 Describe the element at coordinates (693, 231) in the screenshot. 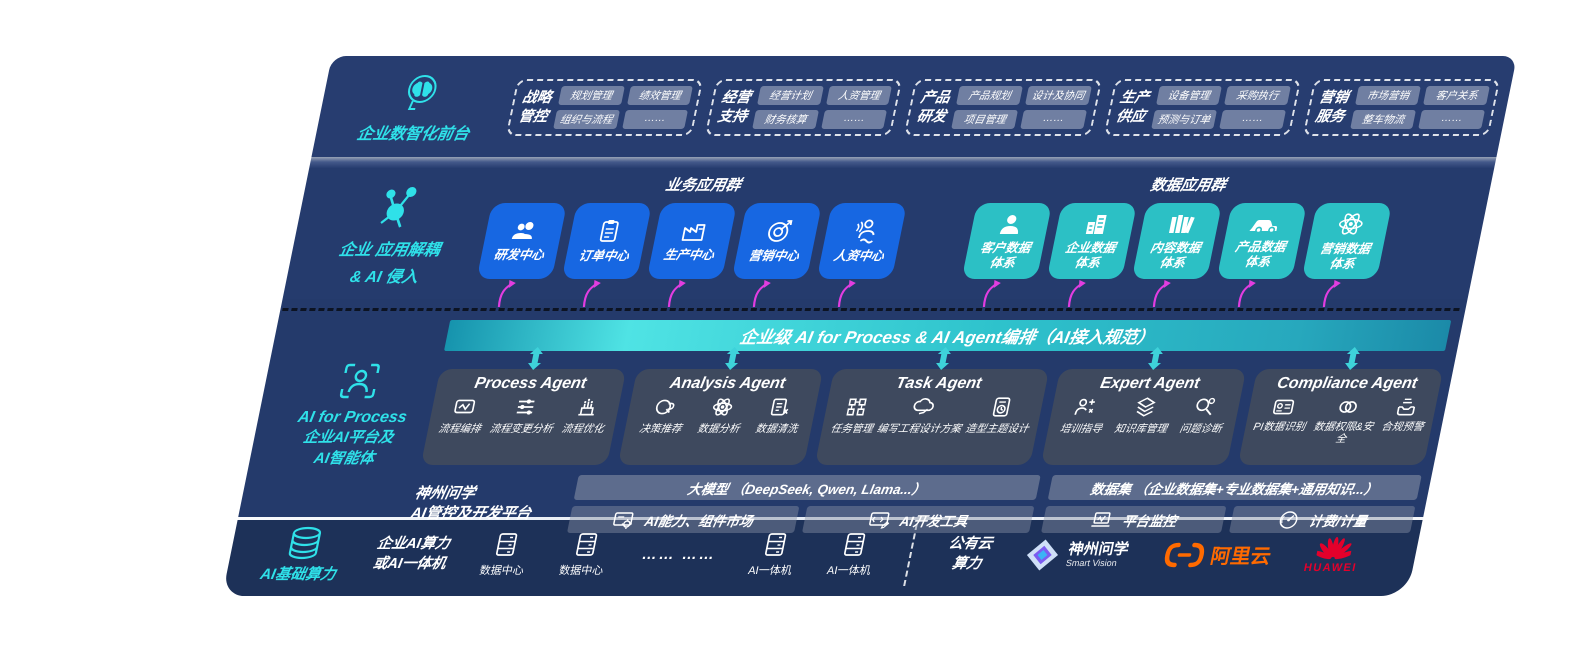

I see `factory-icon` at that location.